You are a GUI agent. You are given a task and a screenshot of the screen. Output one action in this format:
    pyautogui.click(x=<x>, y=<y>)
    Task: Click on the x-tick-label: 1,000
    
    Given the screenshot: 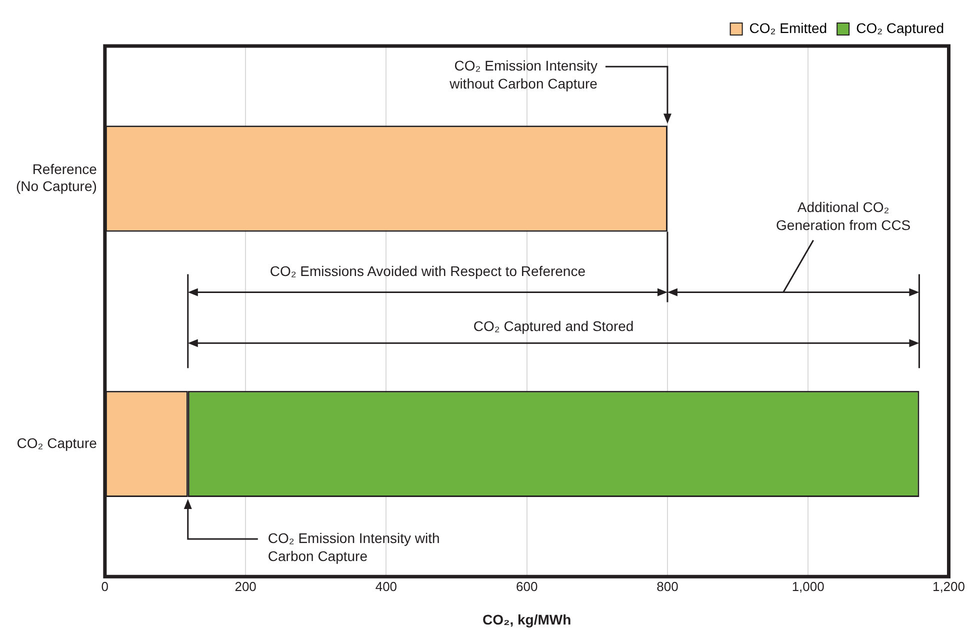 What is the action you would take?
    pyautogui.click(x=808, y=586)
    